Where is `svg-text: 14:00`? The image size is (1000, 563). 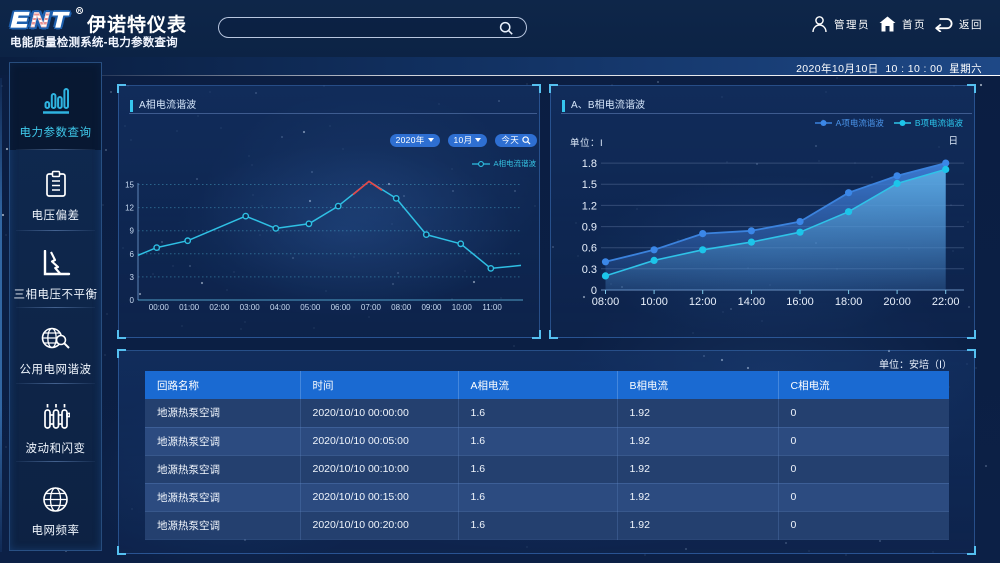 svg-text: 14:00 is located at coordinates (752, 302).